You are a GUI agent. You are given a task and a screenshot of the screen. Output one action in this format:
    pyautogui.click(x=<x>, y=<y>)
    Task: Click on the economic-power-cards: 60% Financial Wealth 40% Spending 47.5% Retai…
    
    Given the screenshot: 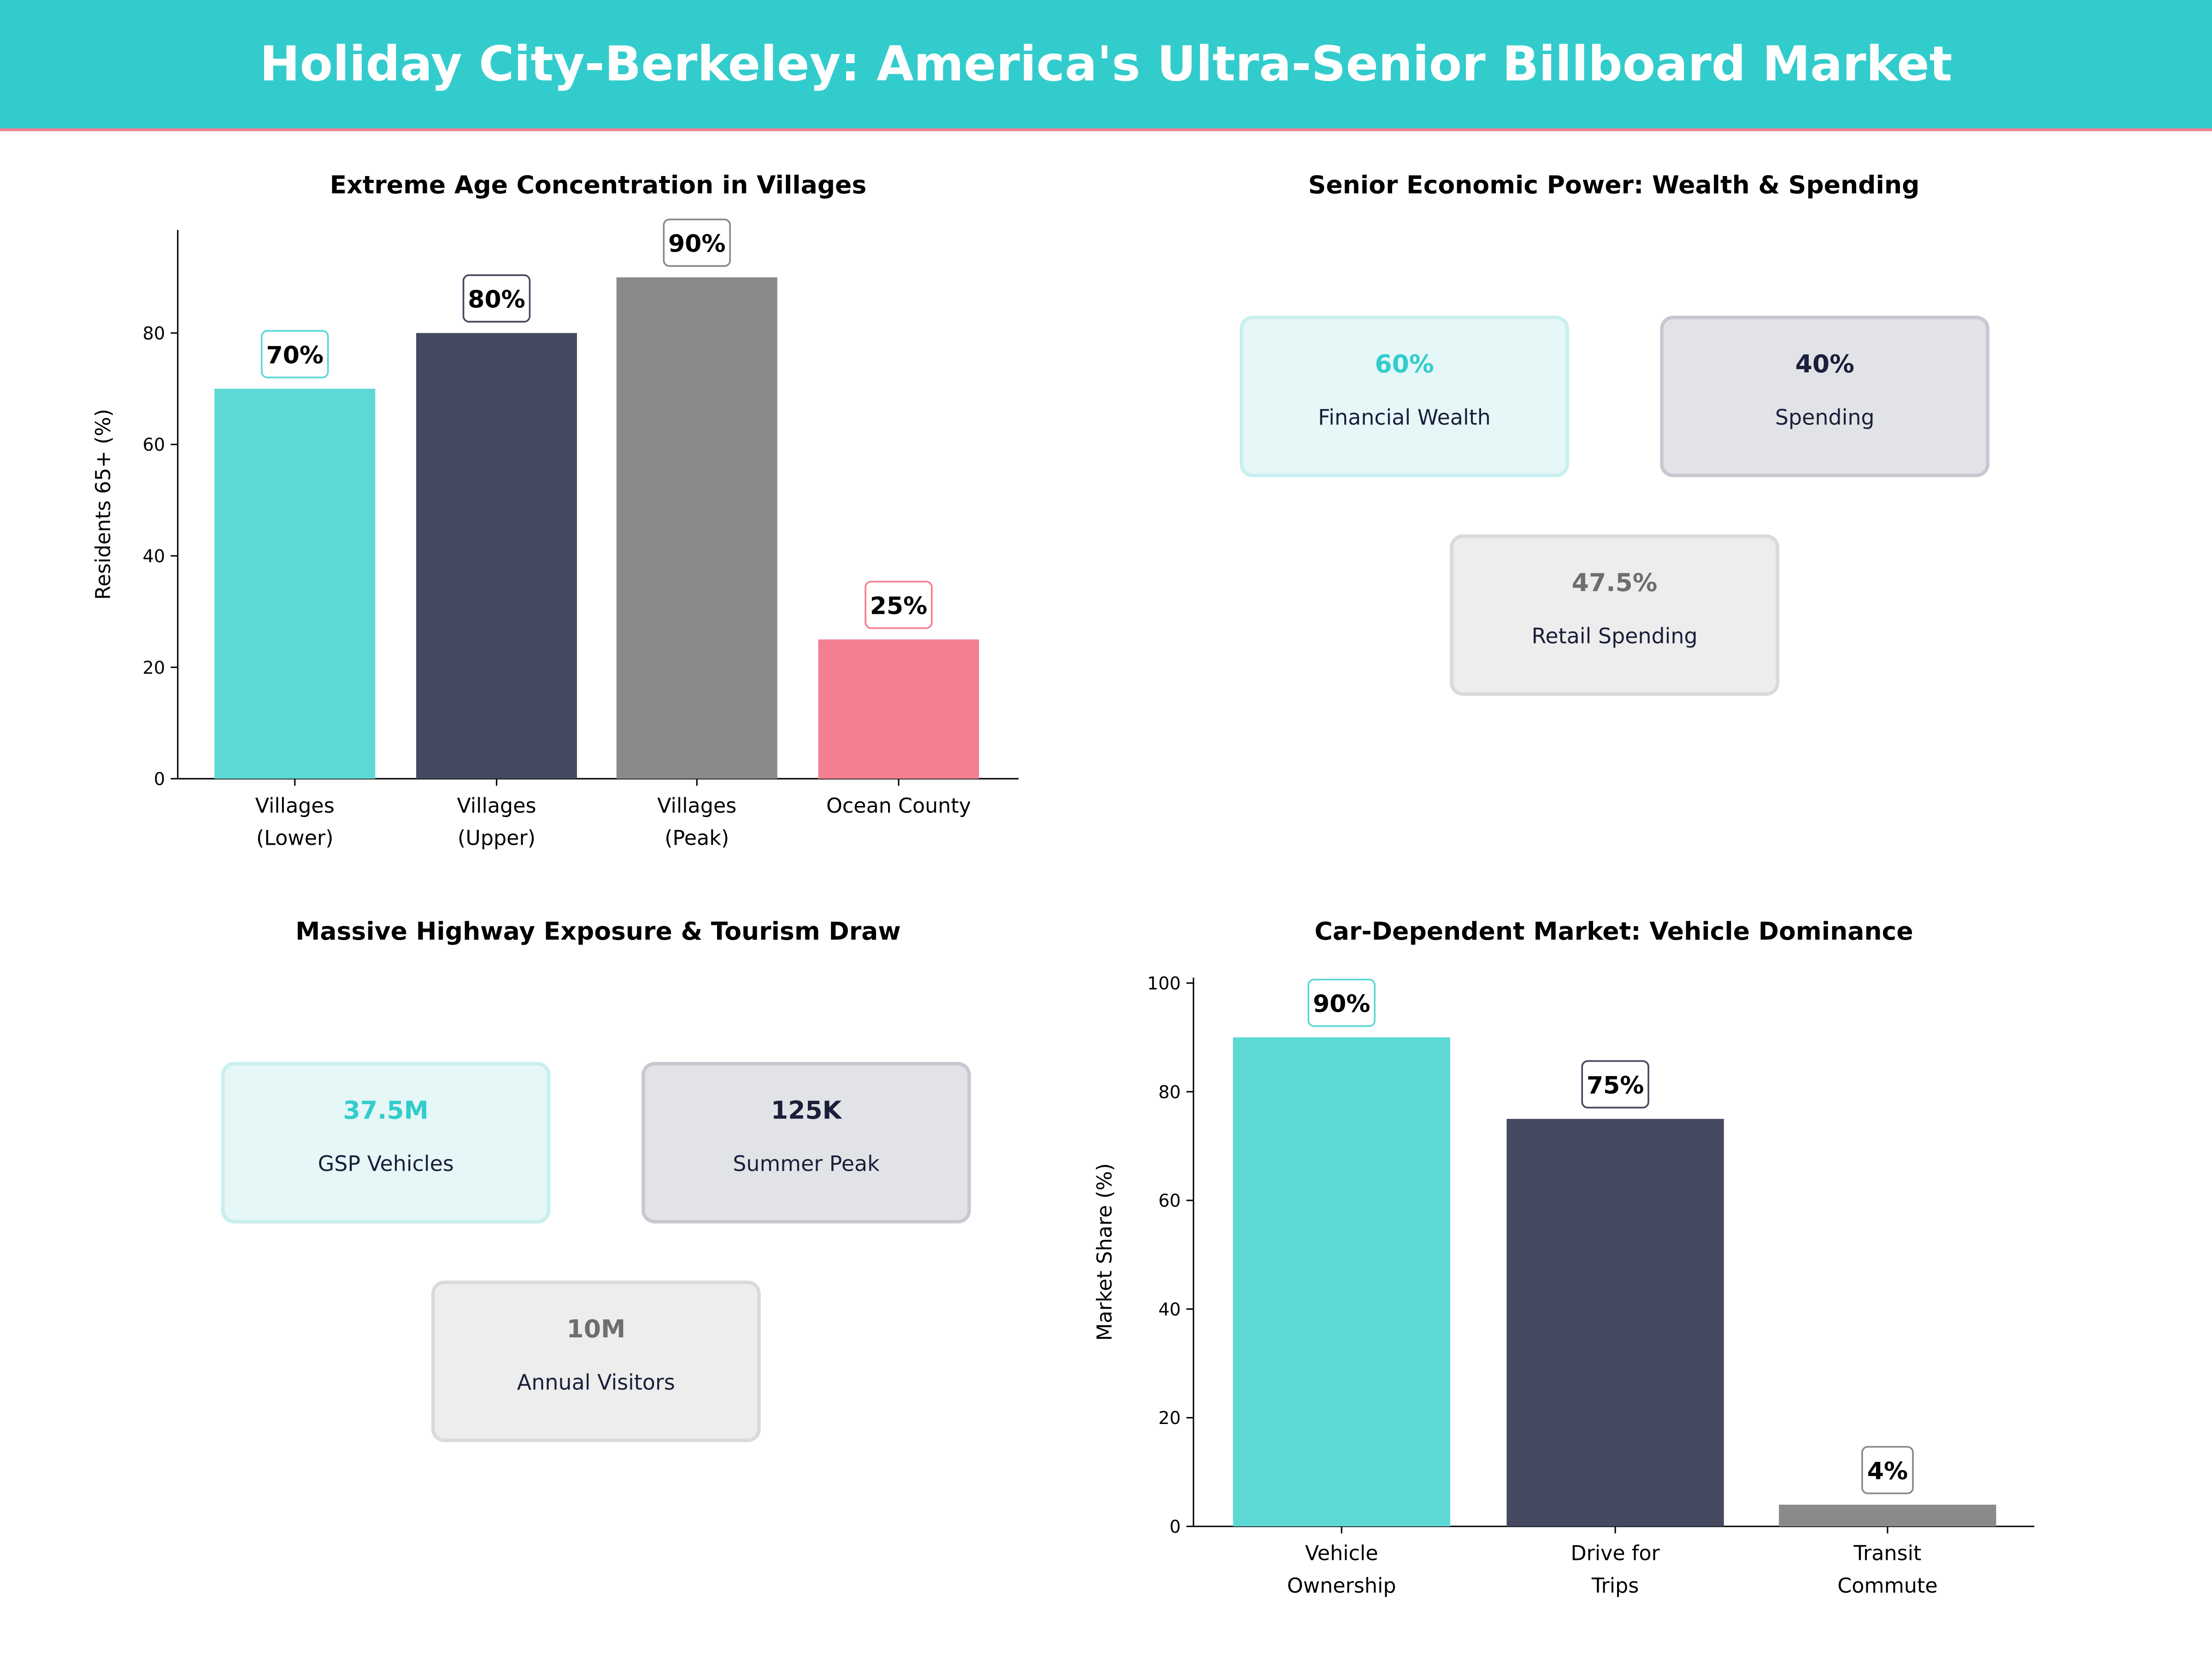 What is the action you would take?
    pyautogui.click(x=1615, y=505)
    